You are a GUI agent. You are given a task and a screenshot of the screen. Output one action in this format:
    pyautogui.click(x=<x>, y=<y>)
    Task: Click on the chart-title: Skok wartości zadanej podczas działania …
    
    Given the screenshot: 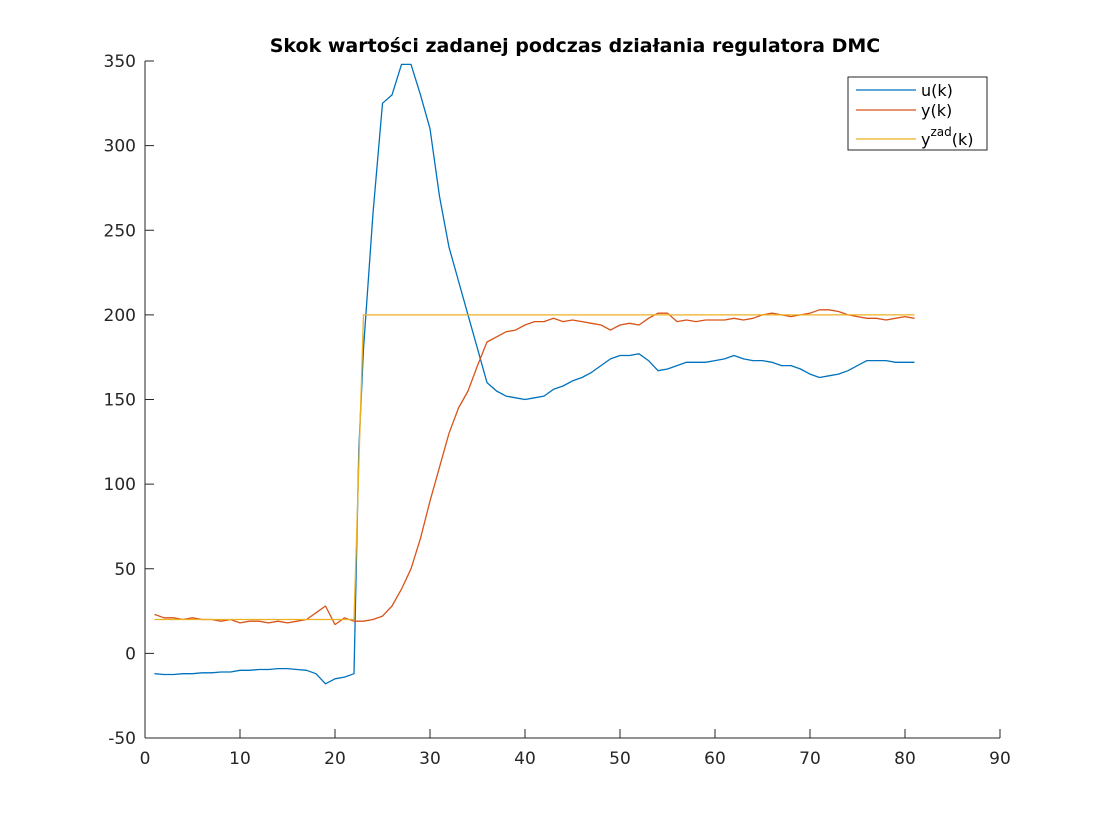 What is the action you would take?
    pyautogui.click(x=575, y=46)
    